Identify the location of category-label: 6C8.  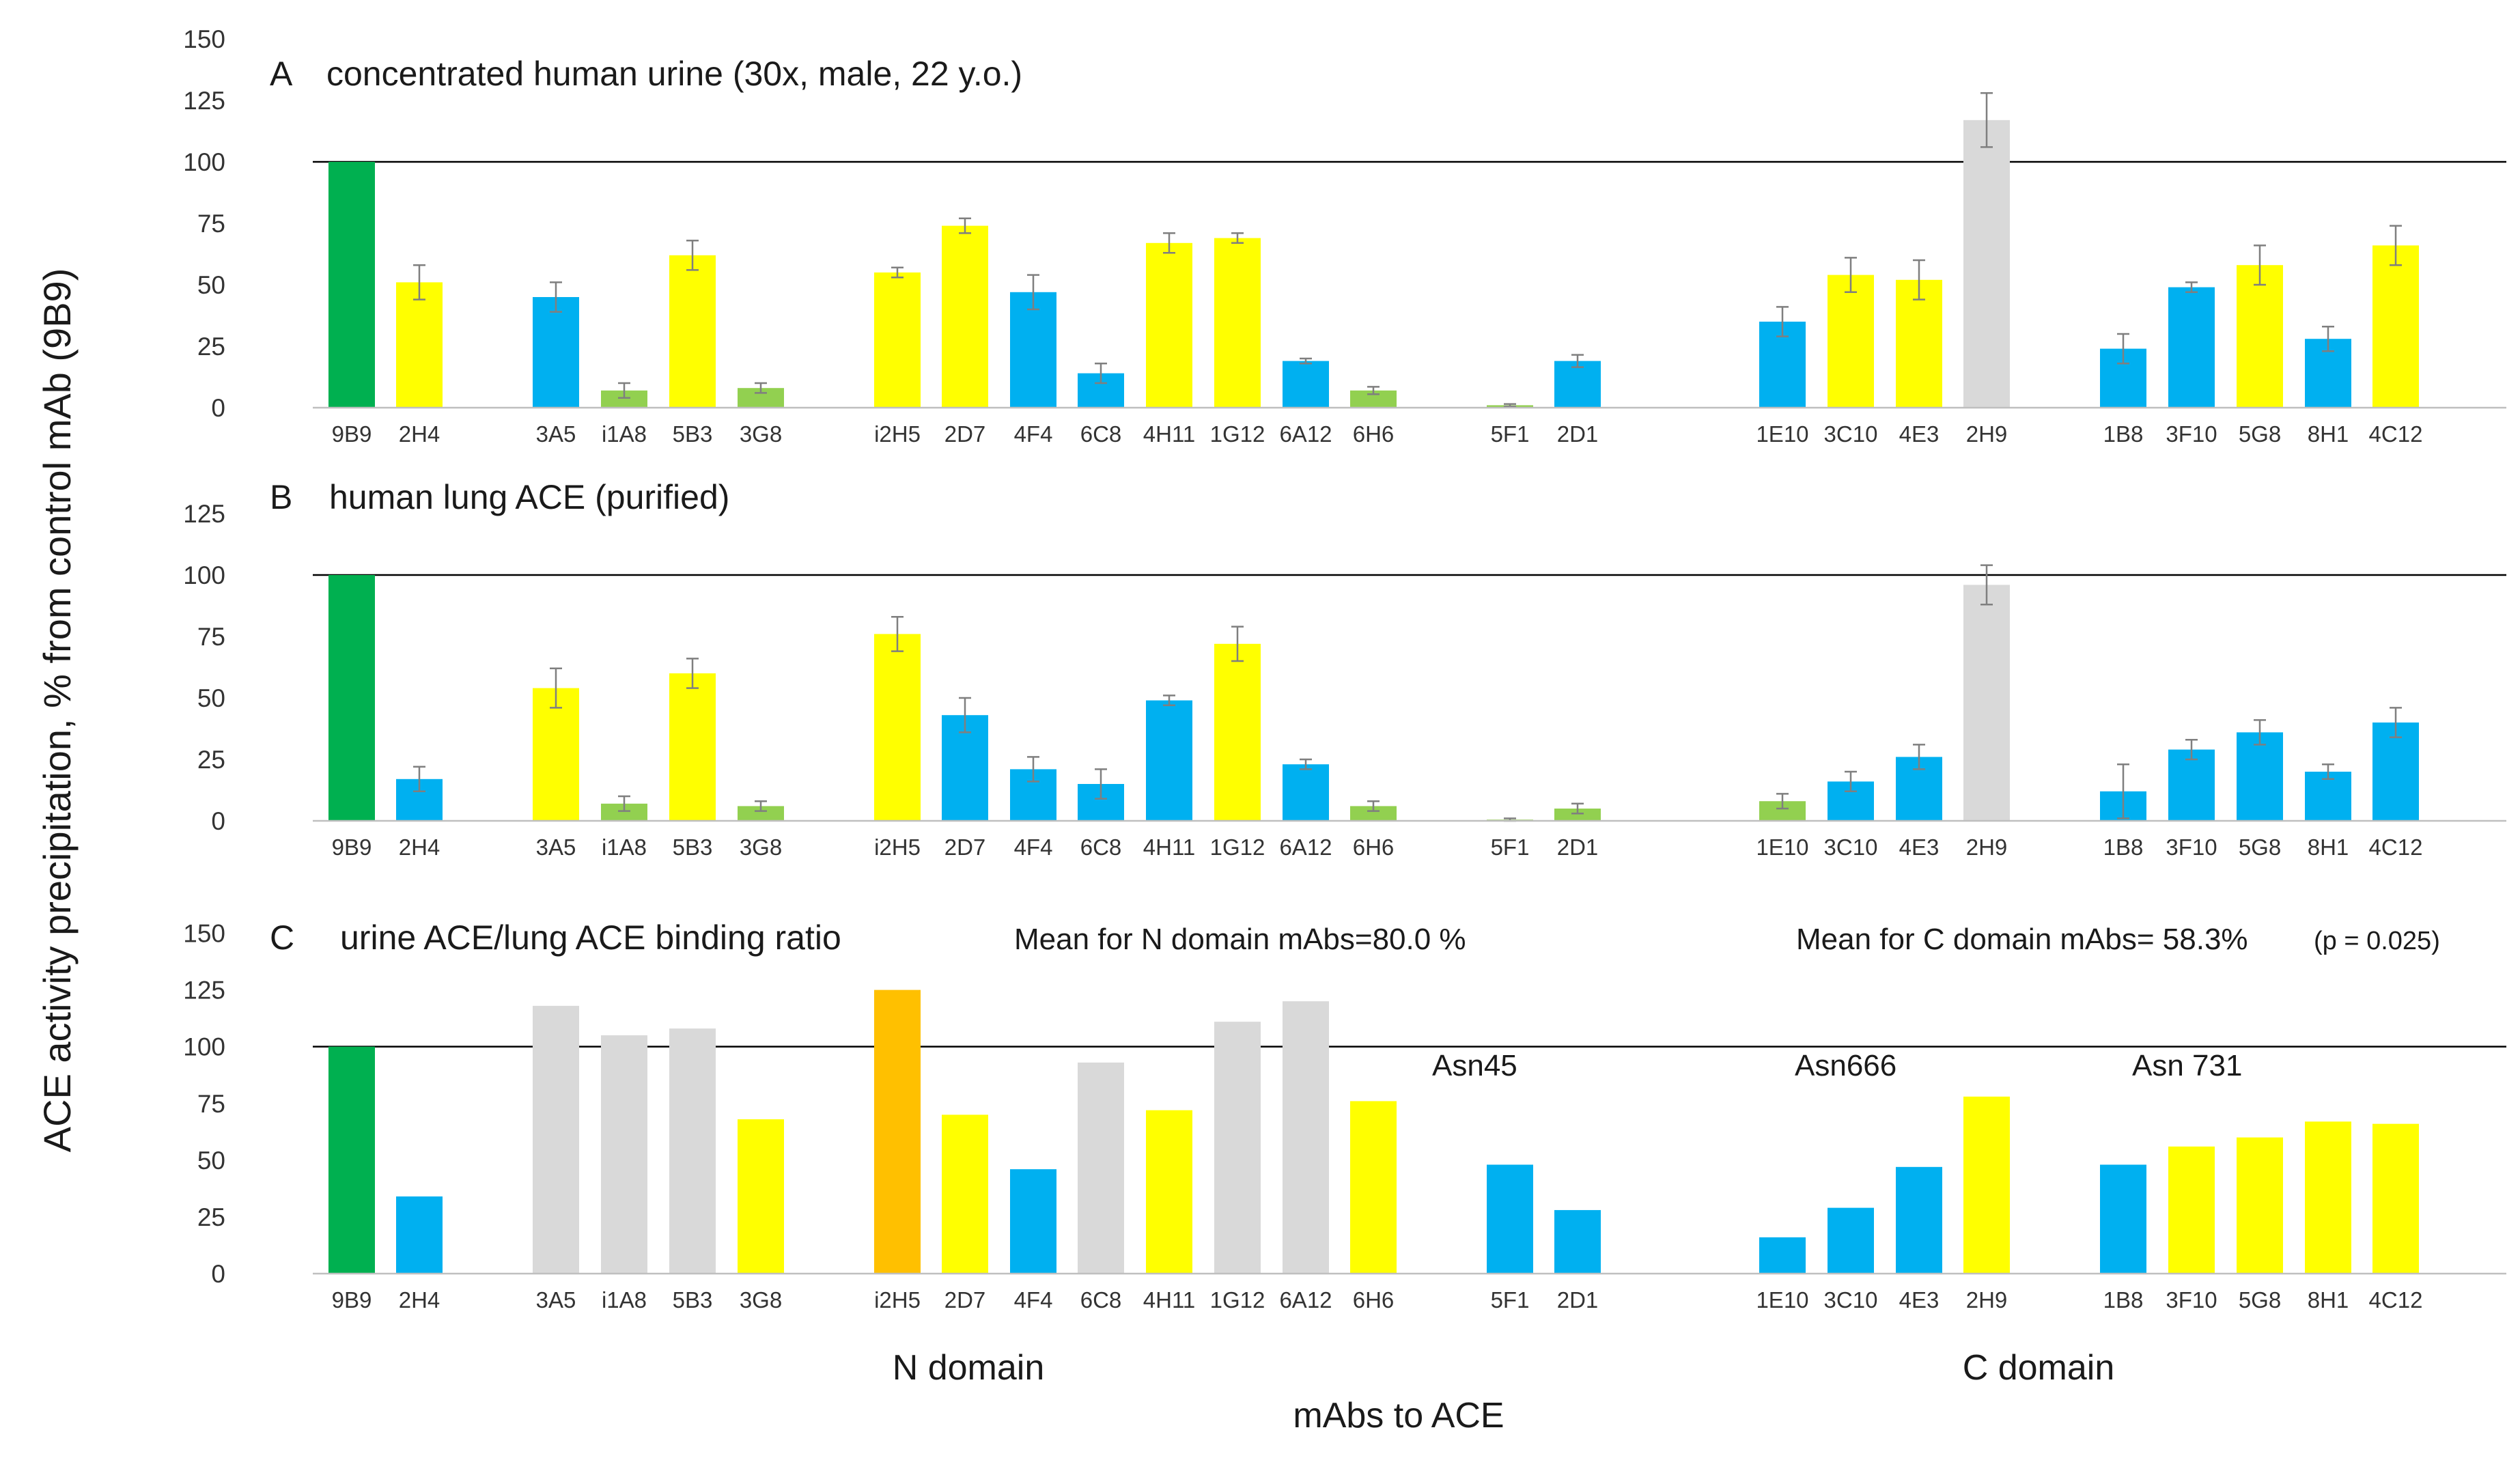
(1101, 847).